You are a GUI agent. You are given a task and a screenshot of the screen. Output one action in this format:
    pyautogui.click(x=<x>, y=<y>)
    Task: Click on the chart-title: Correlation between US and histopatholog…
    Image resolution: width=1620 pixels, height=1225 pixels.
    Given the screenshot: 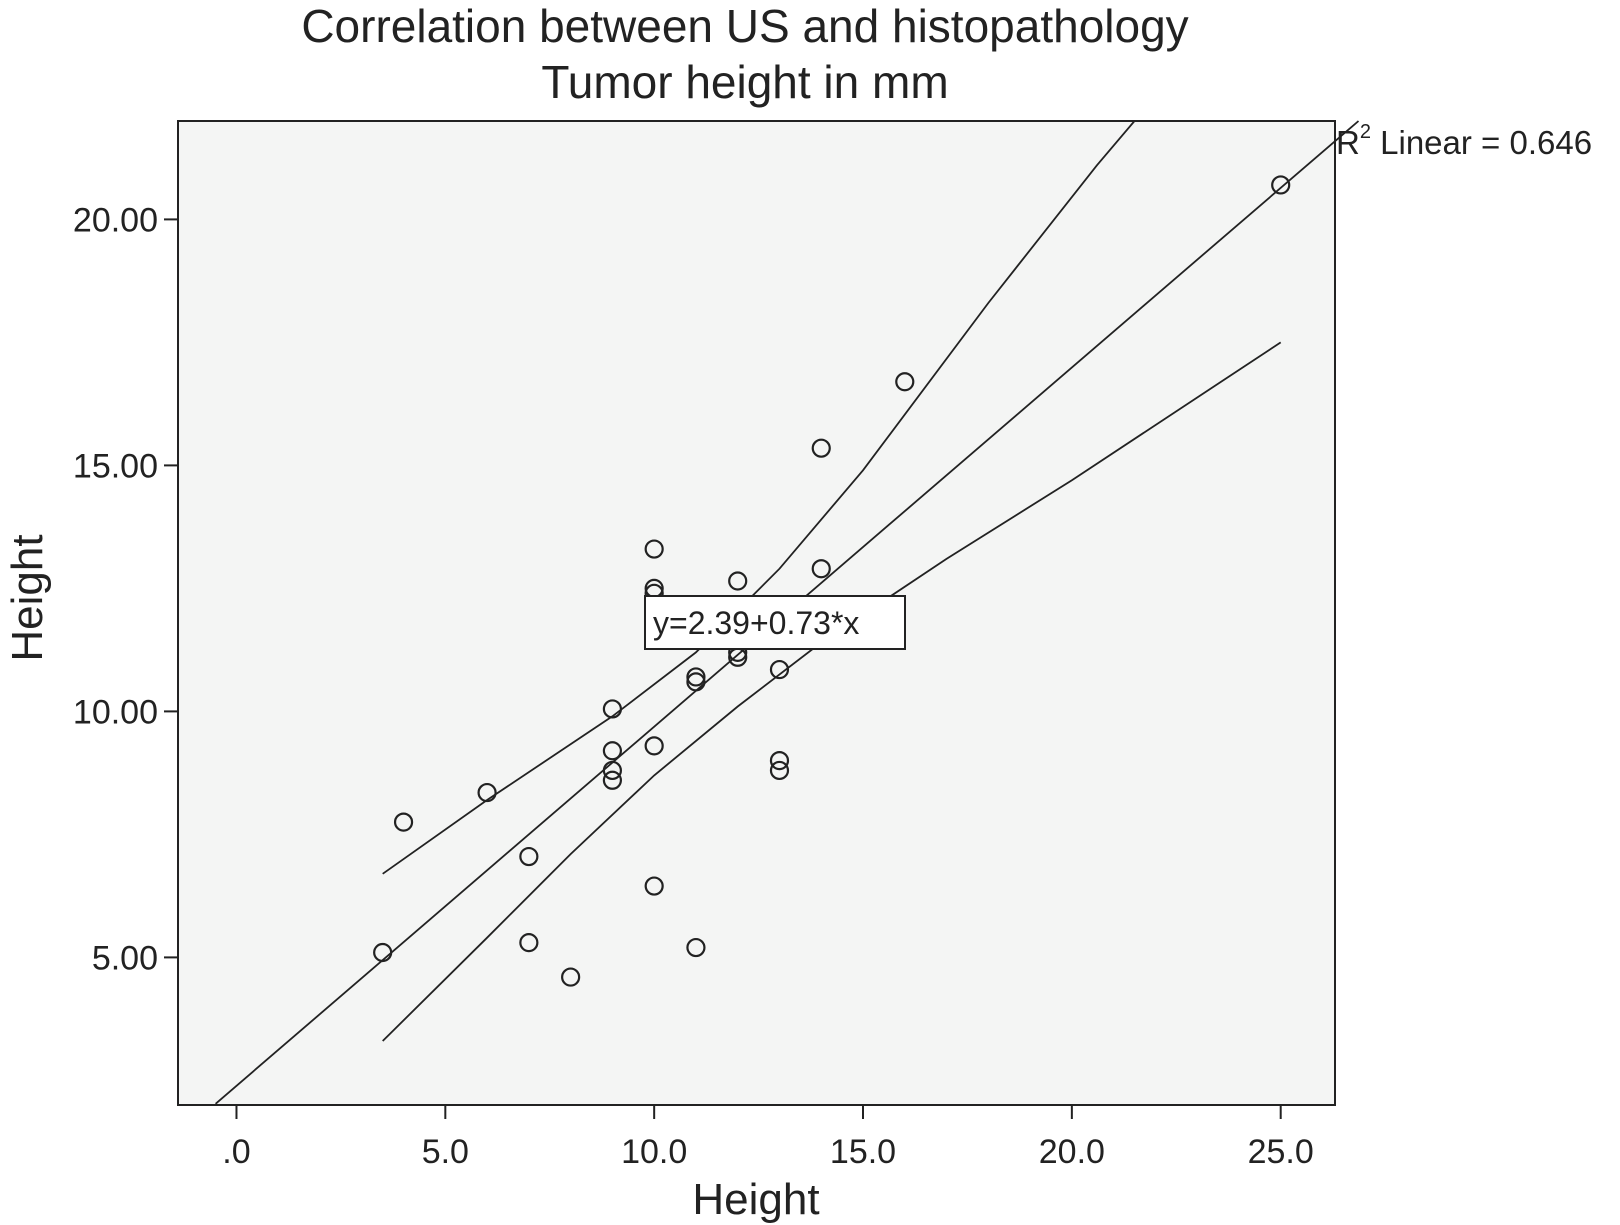 What is the action you would take?
    pyautogui.click(x=744, y=26)
    